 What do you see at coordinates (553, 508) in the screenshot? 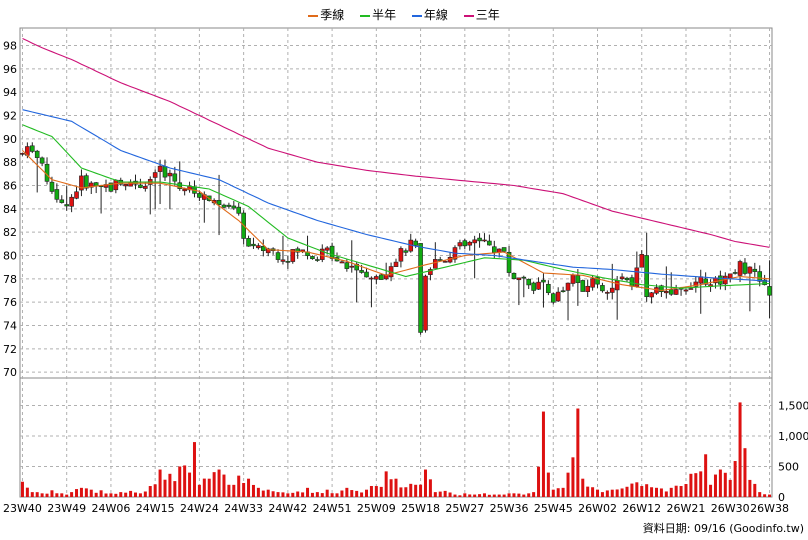
I see `x-tick-label: 25W45` at bounding box center [553, 508].